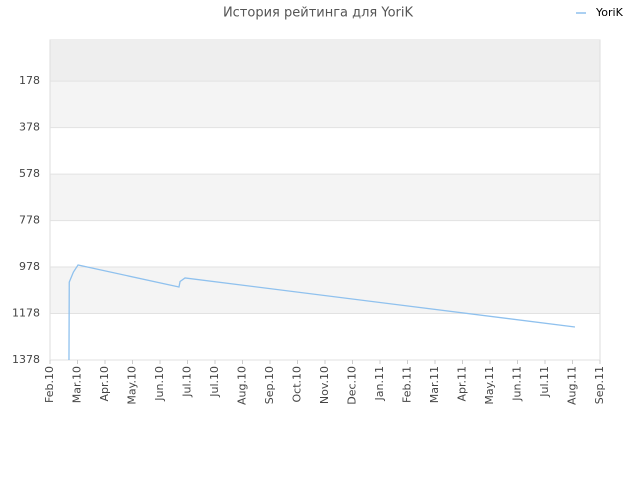 Image resolution: width=640 pixels, height=480 pixels. I want to click on y-tick-label: 578, so click(29, 173).